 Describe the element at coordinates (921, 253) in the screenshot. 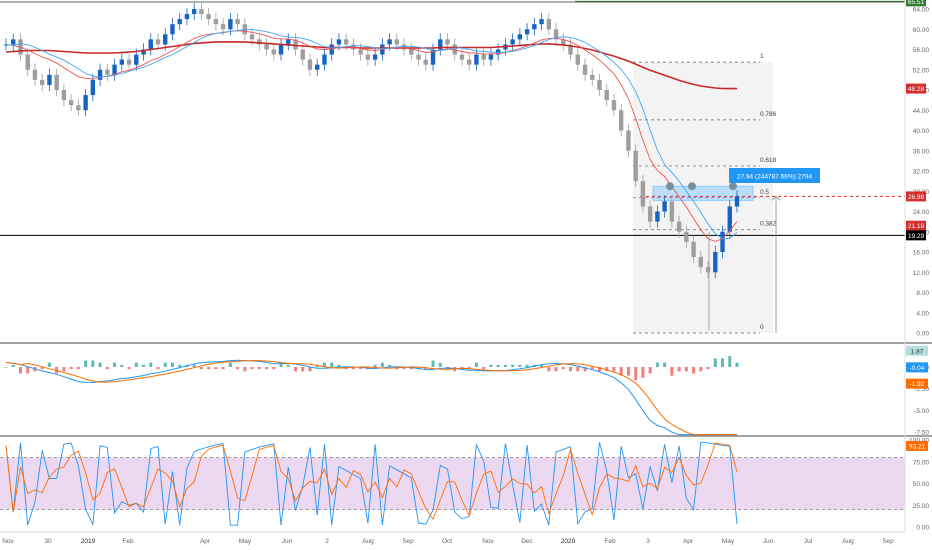

I see `price-tick-label: 16.00` at that location.